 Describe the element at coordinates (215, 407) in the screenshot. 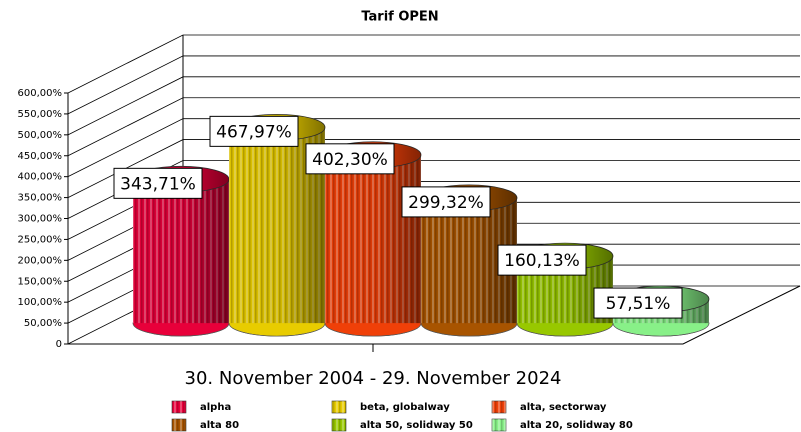

I see `legend-label: alpha` at that location.